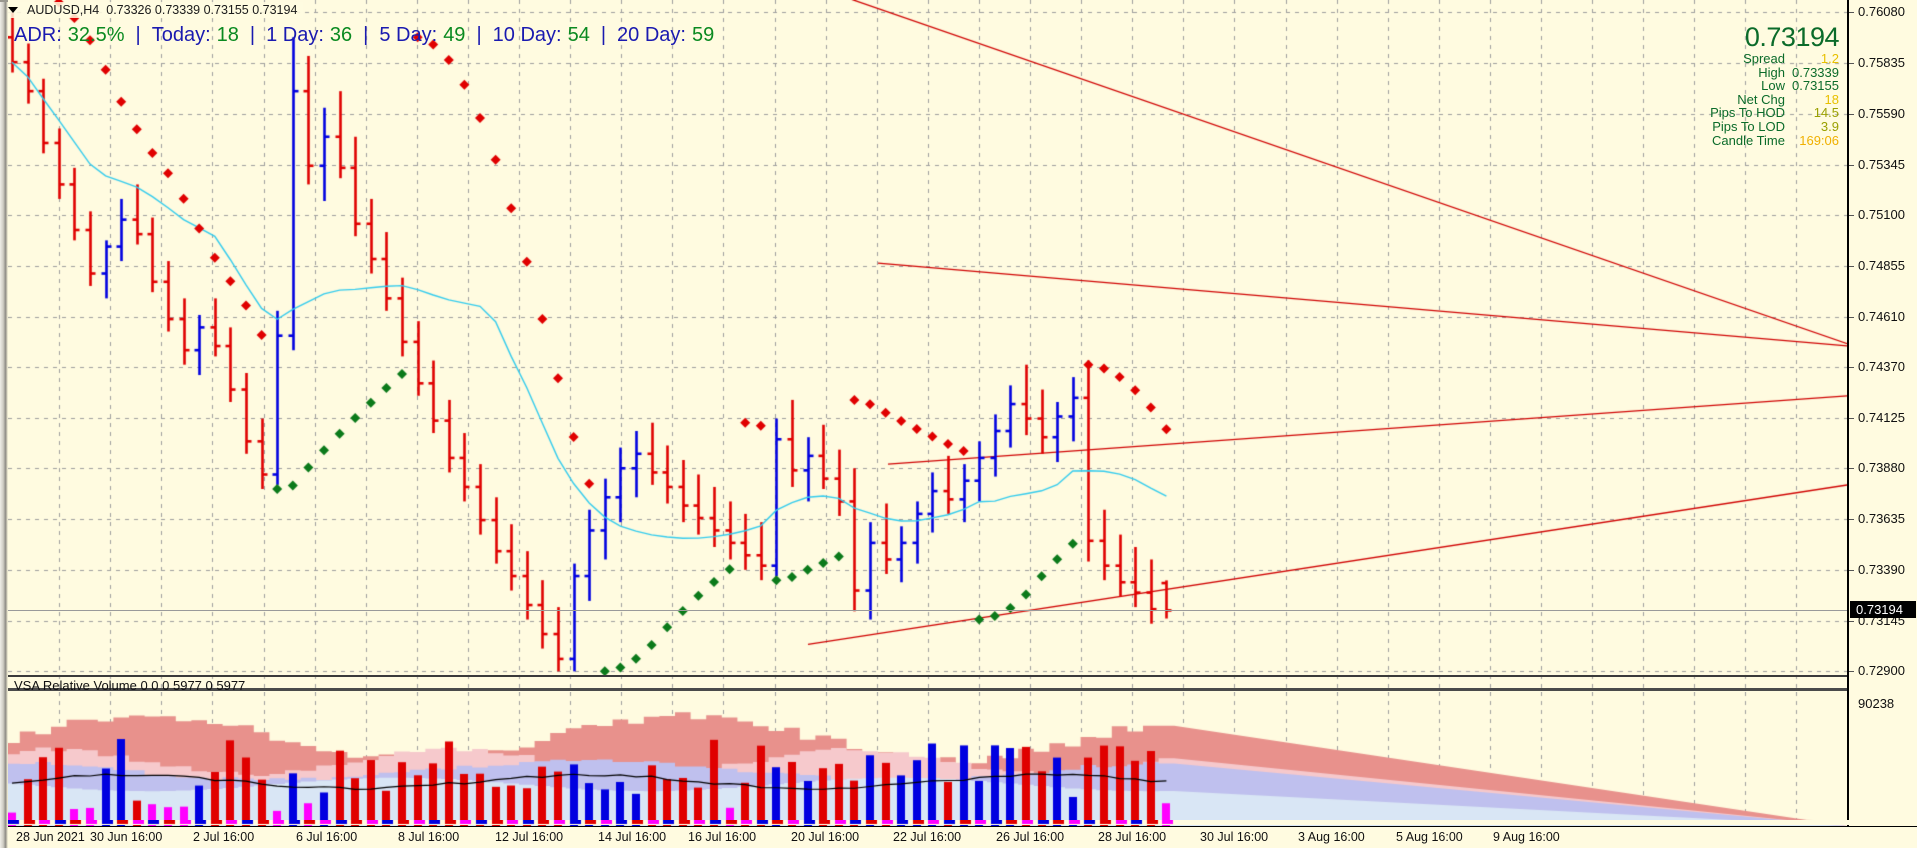 Image resolution: width=1917 pixels, height=848 pixels. What do you see at coordinates (1881, 215) in the screenshot?
I see `price-scale-label: 0.75100` at bounding box center [1881, 215].